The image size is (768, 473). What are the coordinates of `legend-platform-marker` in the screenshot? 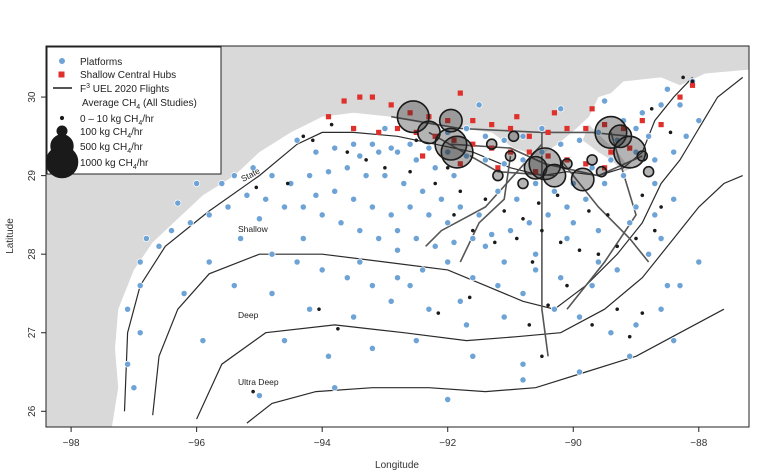 It's located at (62, 61).